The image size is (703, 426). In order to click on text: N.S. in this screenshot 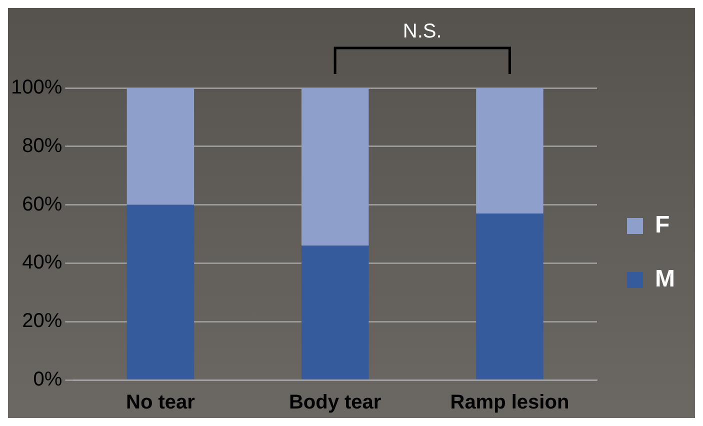, I will do `click(422, 31)`.